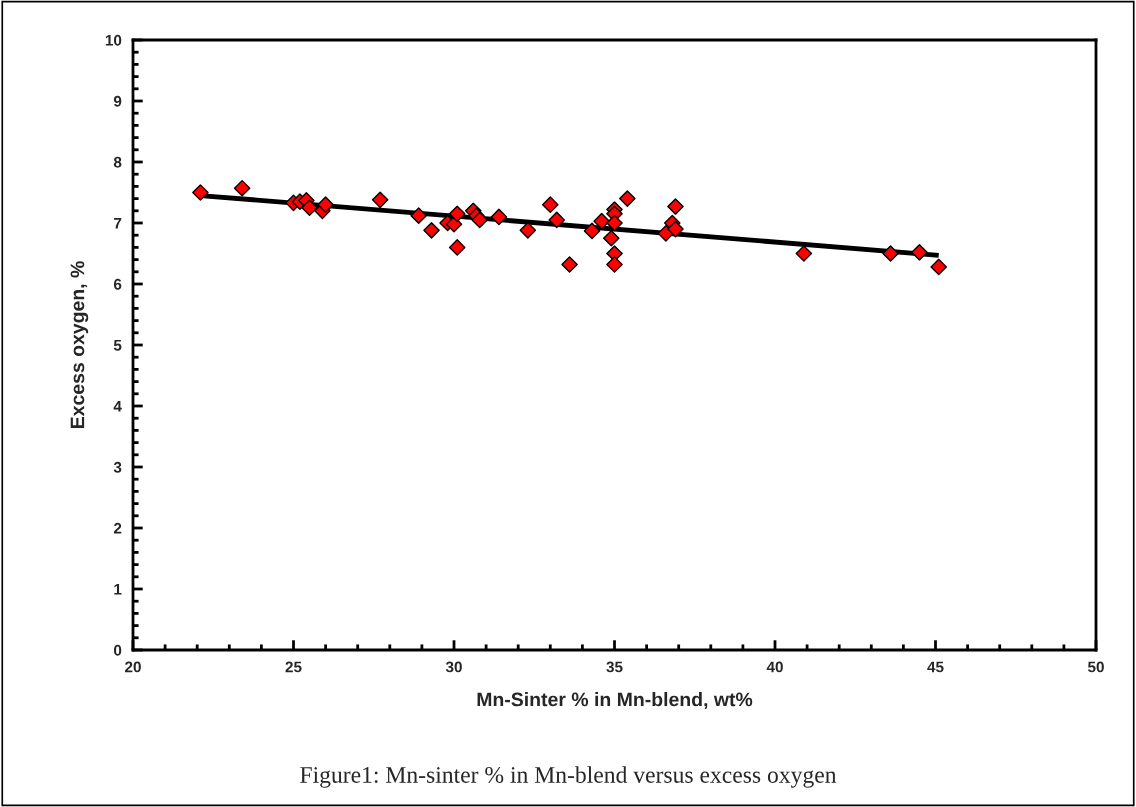  Describe the element at coordinates (117, 467) in the screenshot. I see `y-tick-label: 3` at that location.